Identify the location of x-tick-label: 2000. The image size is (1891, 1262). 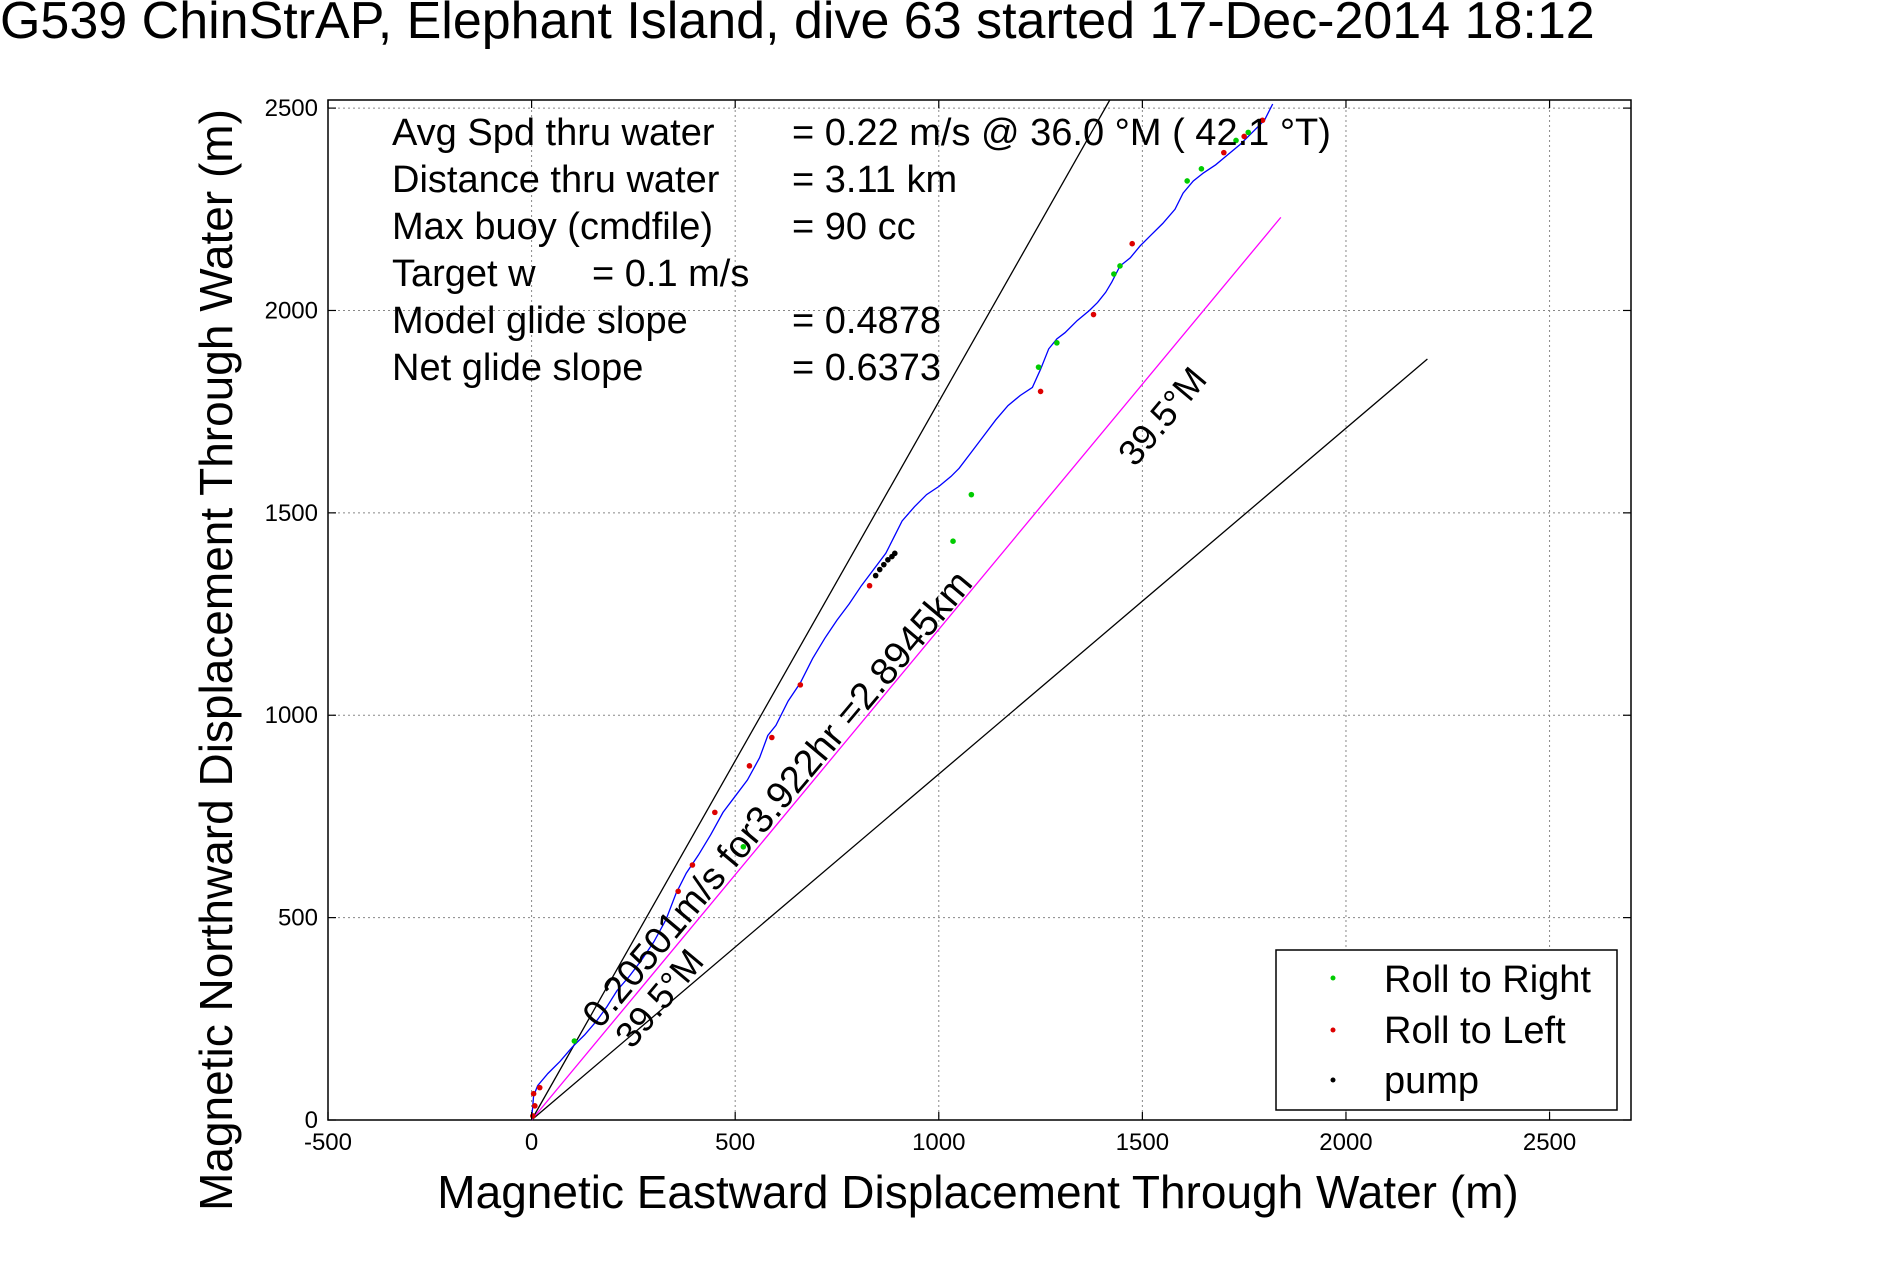
(1345, 1142).